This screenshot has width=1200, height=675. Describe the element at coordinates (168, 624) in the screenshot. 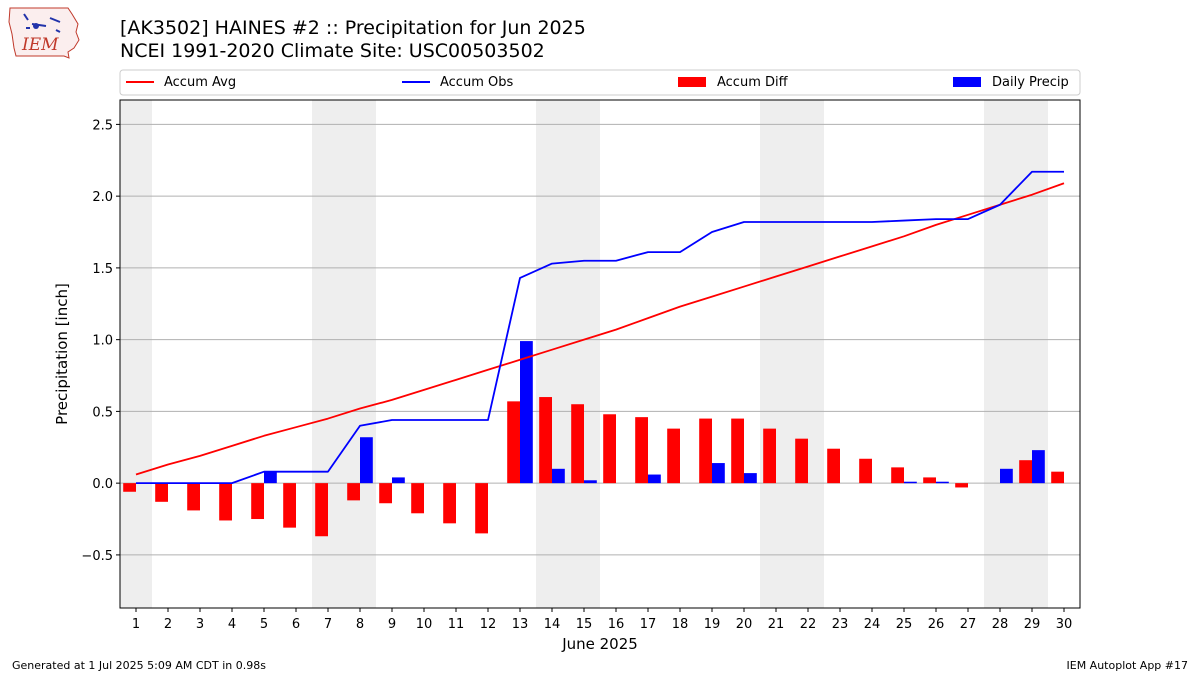

I see `x-tick-label: 2` at that location.